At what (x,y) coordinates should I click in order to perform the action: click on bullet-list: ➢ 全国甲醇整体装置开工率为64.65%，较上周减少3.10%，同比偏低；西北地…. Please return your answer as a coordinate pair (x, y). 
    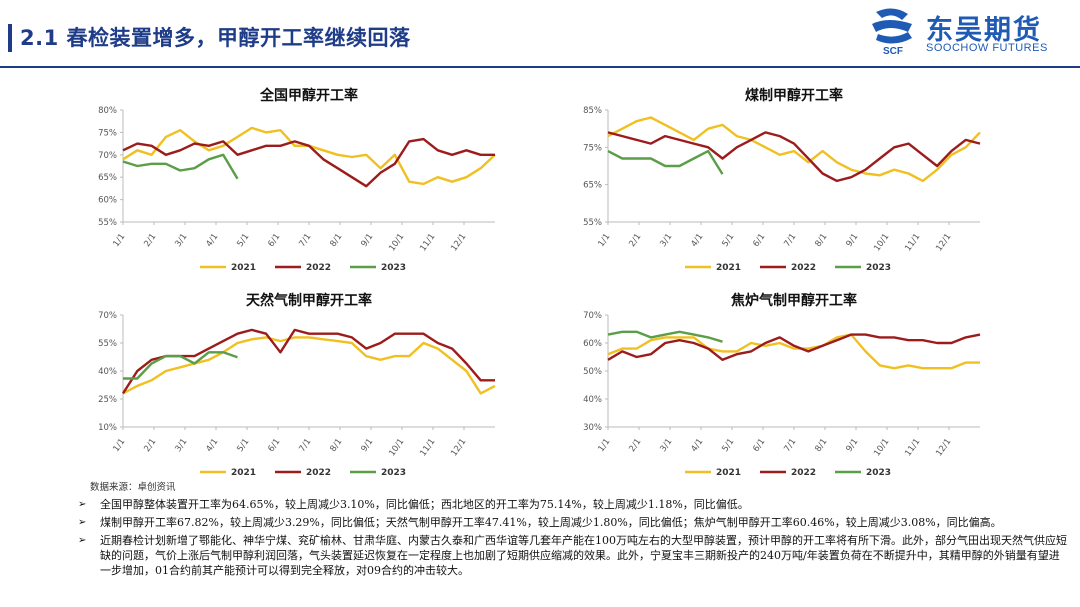
    Looking at the image, I should click on (573, 539).